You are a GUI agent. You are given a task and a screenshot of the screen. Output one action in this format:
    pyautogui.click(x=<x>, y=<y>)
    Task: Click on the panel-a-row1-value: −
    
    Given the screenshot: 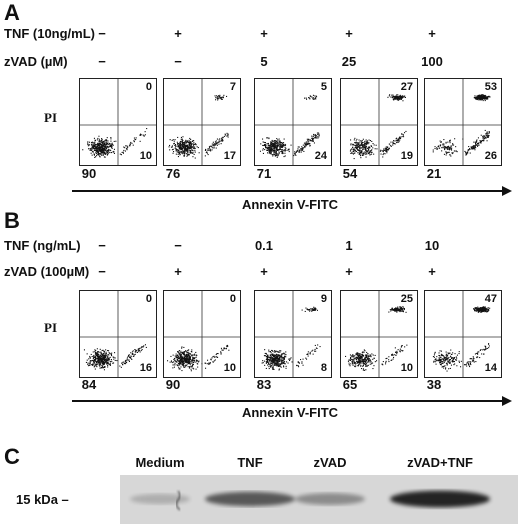 What is the action you would take?
    pyautogui.click(x=102, y=33)
    